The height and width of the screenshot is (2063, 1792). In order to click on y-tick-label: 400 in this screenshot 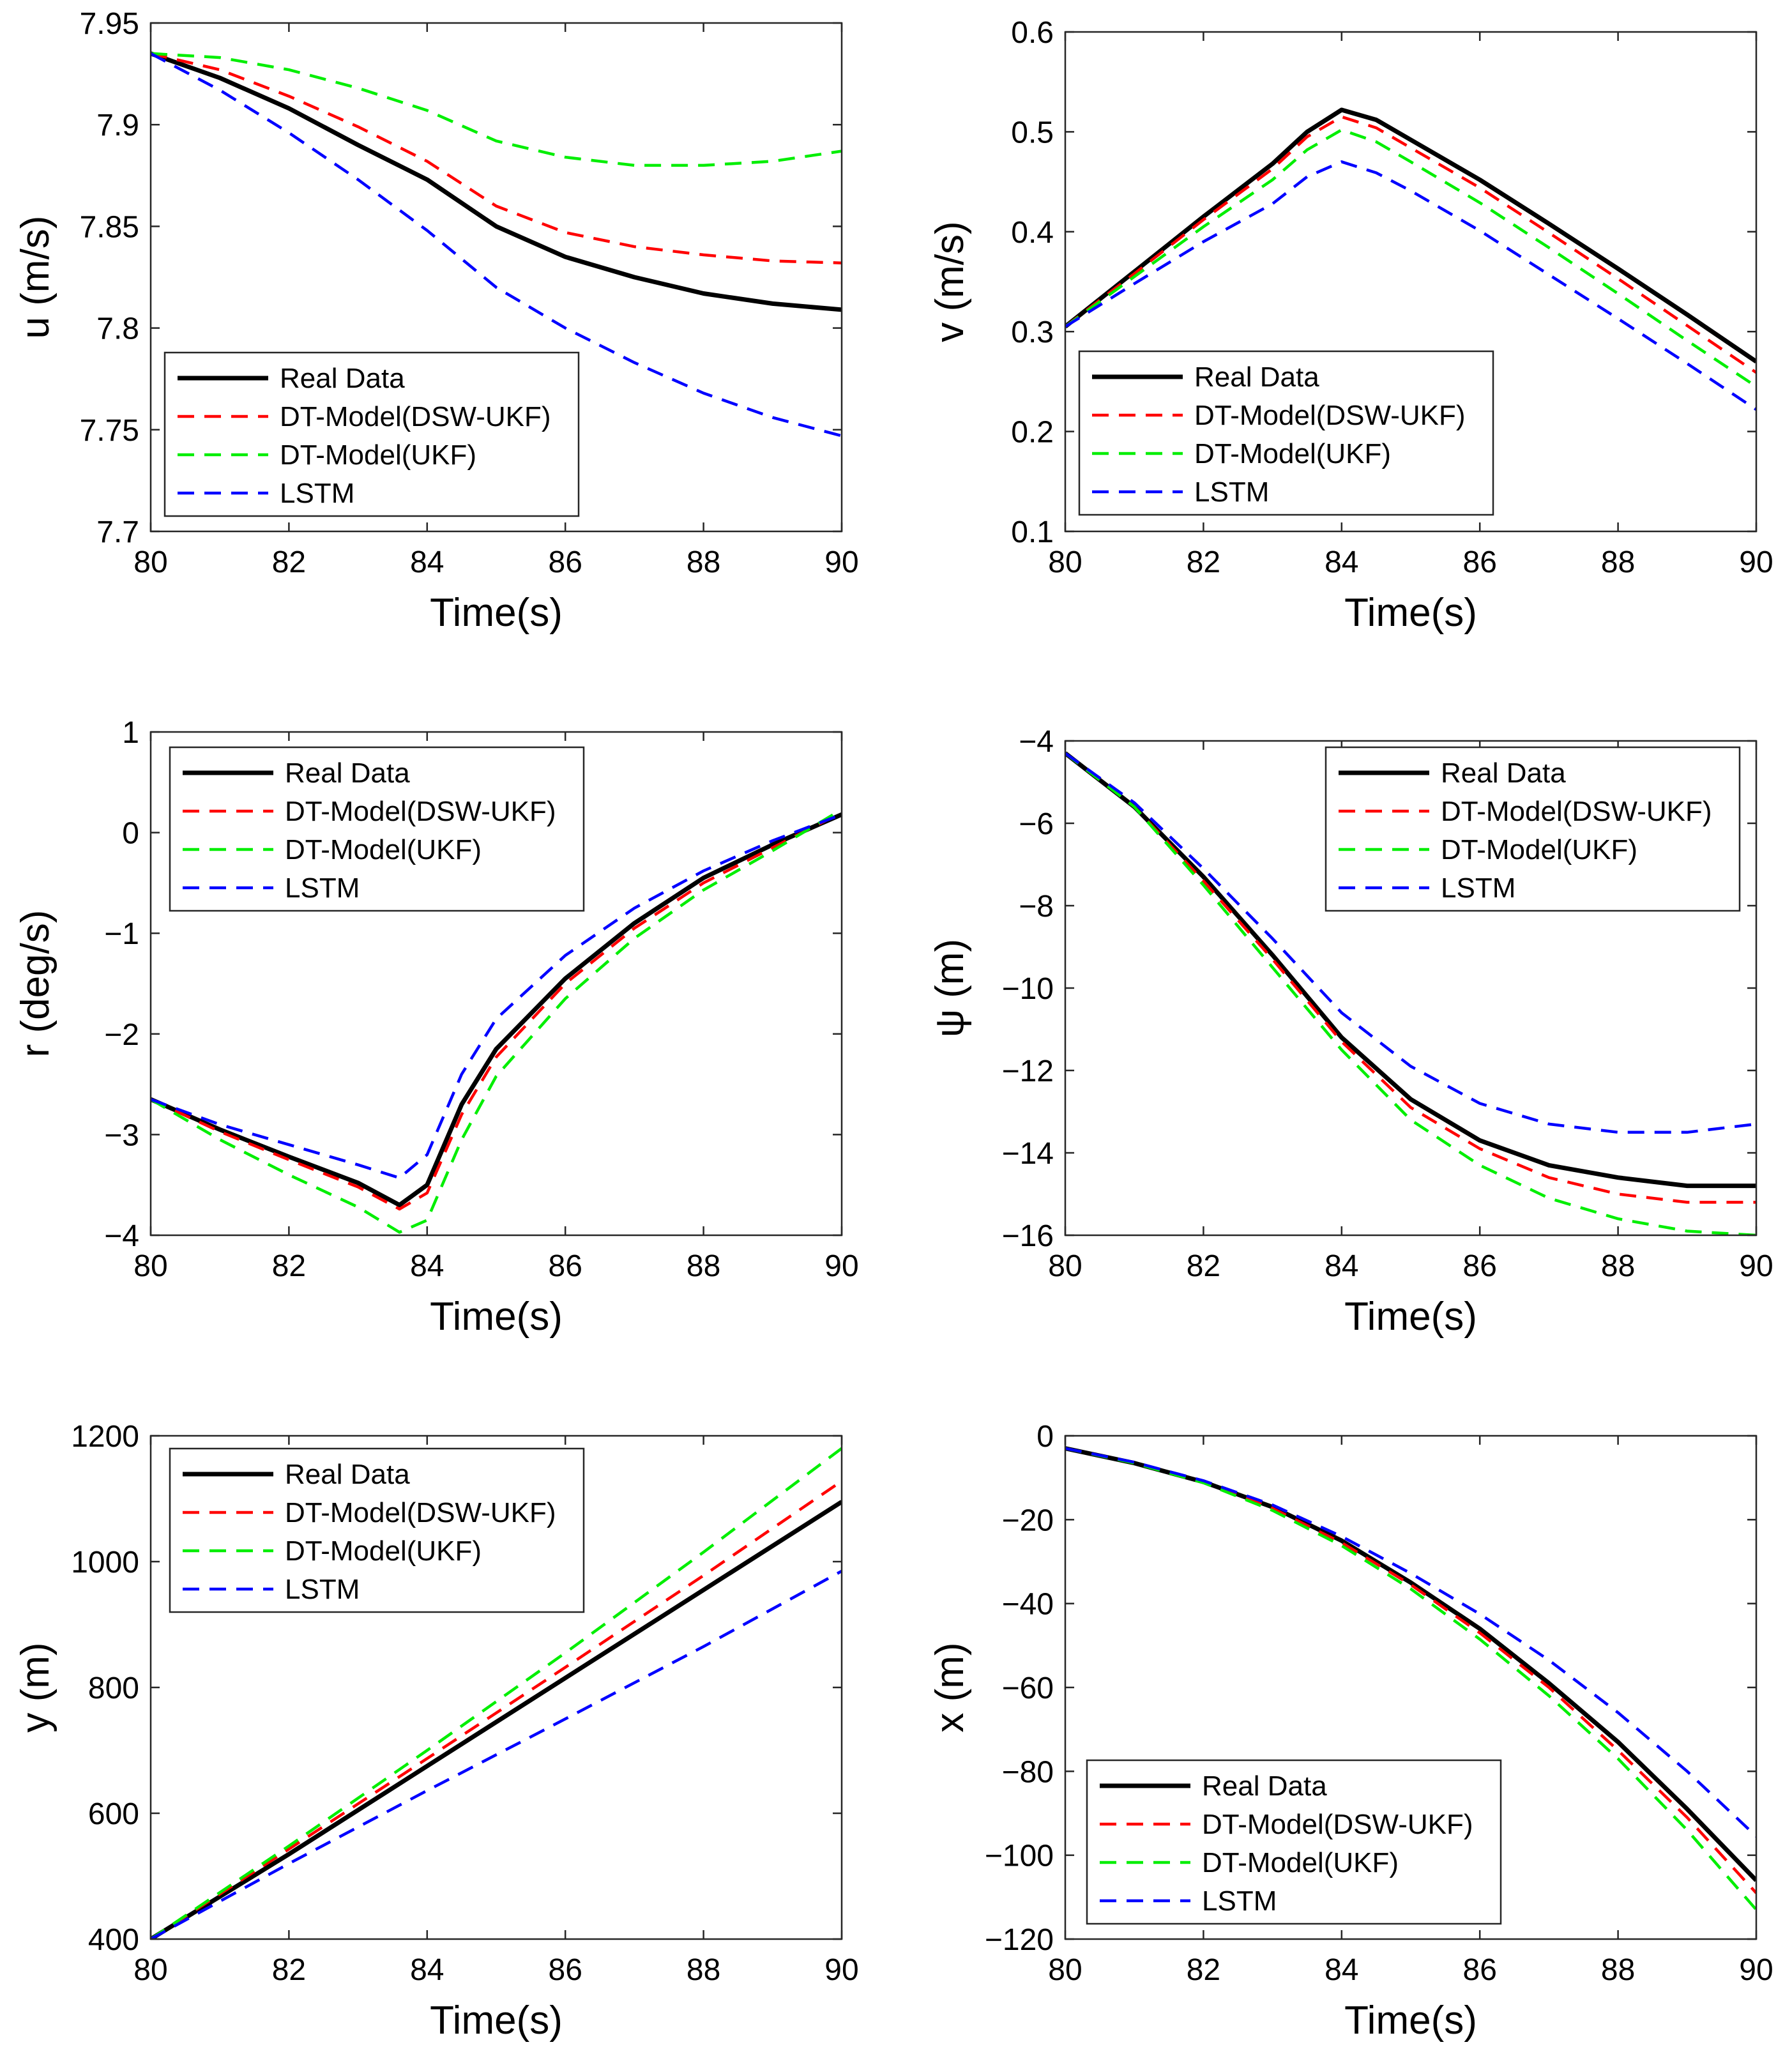, I will do `click(113, 1940)`.